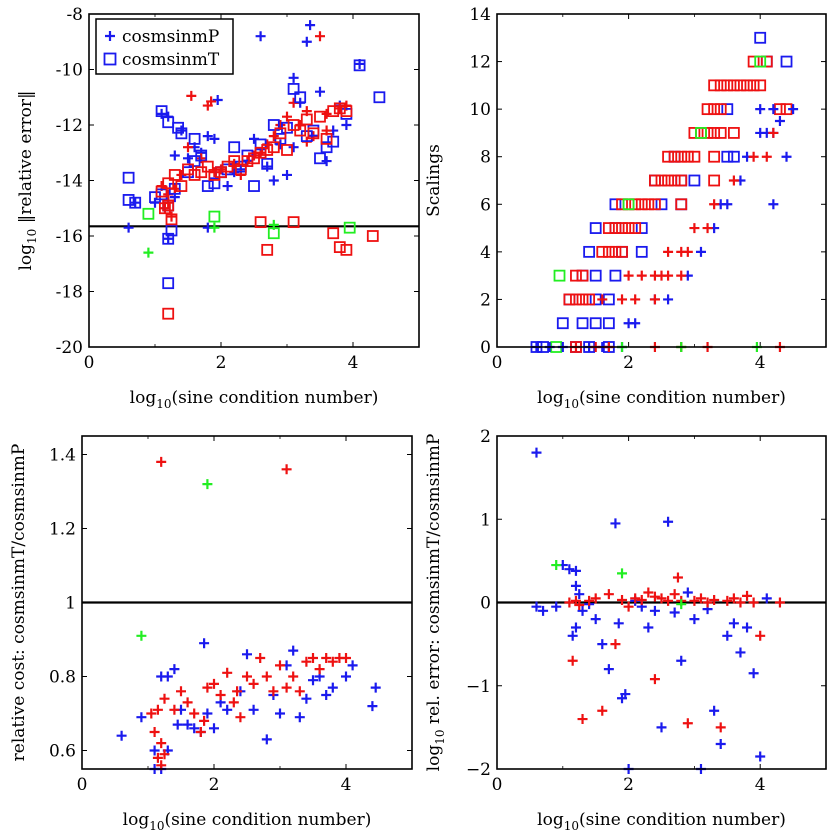  Describe the element at coordinates (480, 110) in the screenshot. I see `y-tick-label: 10` at that location.